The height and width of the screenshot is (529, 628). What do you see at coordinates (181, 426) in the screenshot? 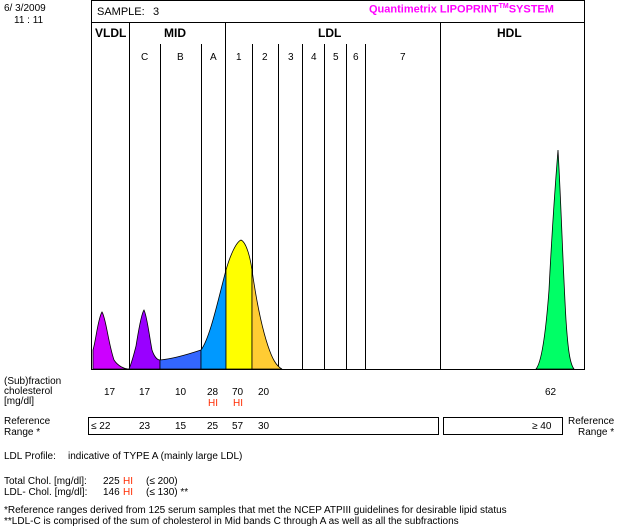
I see `ref-mid-b: 15` at bounding box center [181, 426].